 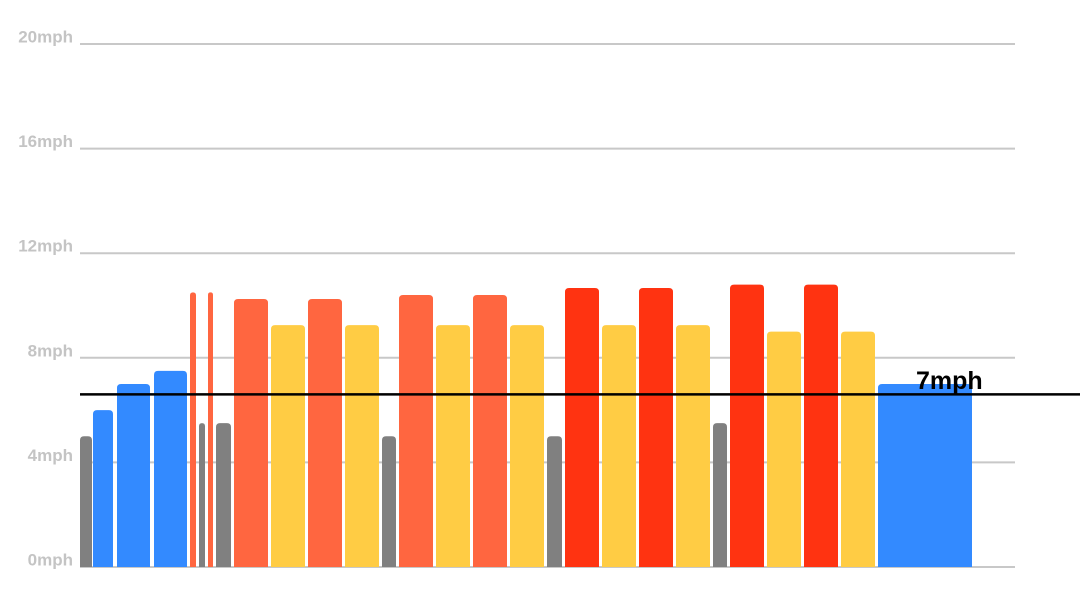 What do you see at coordinates (949, 381) in the screenshot?
I see `reference-label: 7mph` at bounding box center [949, 381].